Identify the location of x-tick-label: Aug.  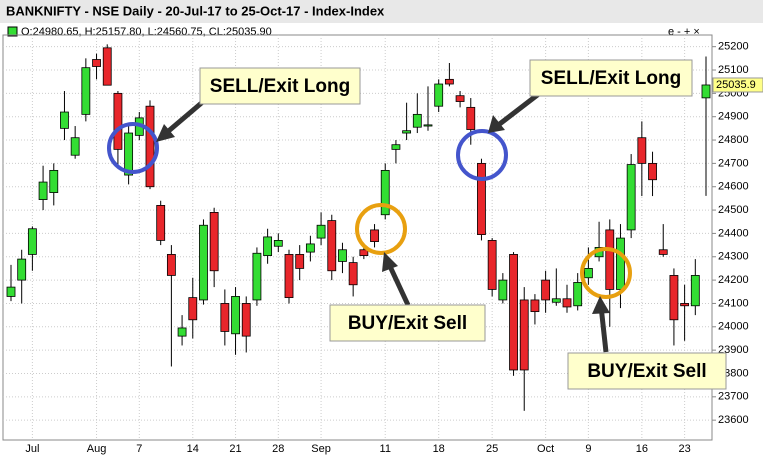
(97, 449).